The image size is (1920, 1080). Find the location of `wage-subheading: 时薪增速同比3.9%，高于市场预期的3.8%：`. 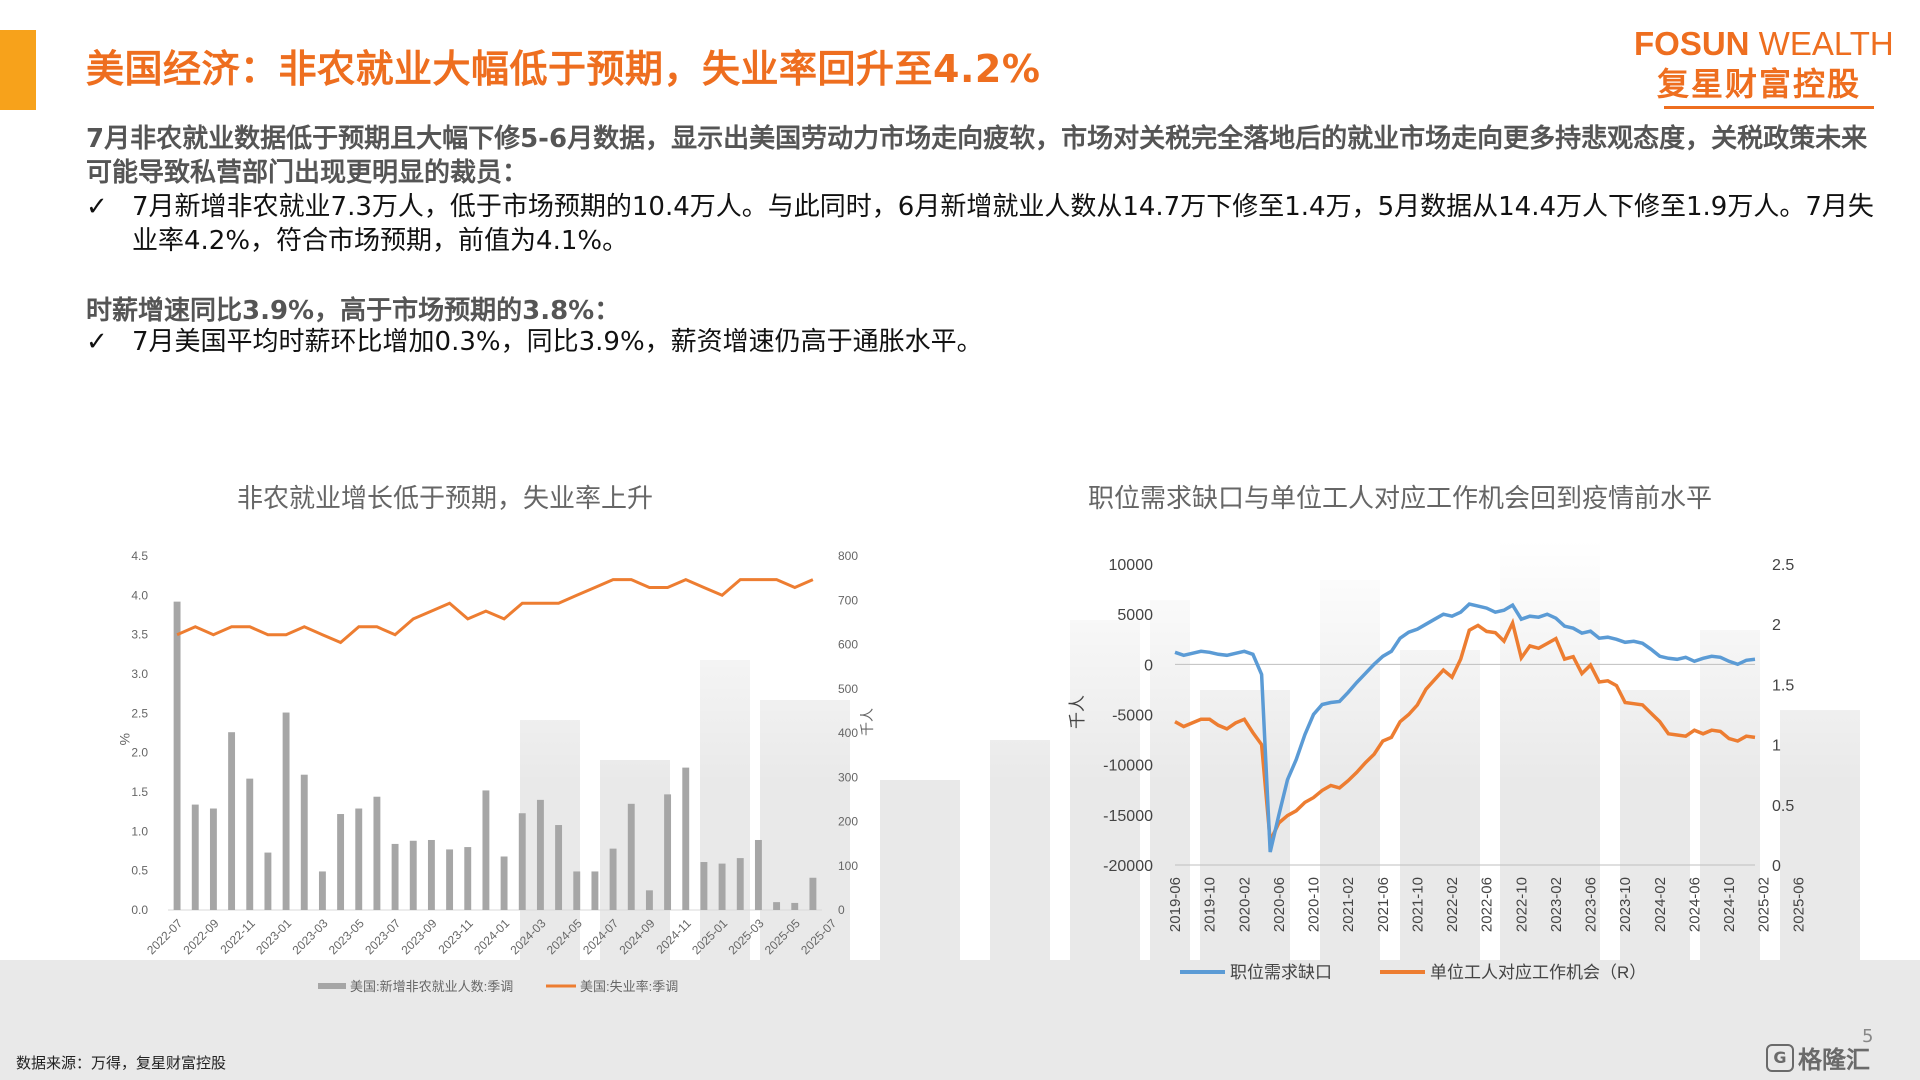

wage-subheading: 时薪增速同比3.9%，高于市场预期的3.8%： is located at coordinates (353, 311).